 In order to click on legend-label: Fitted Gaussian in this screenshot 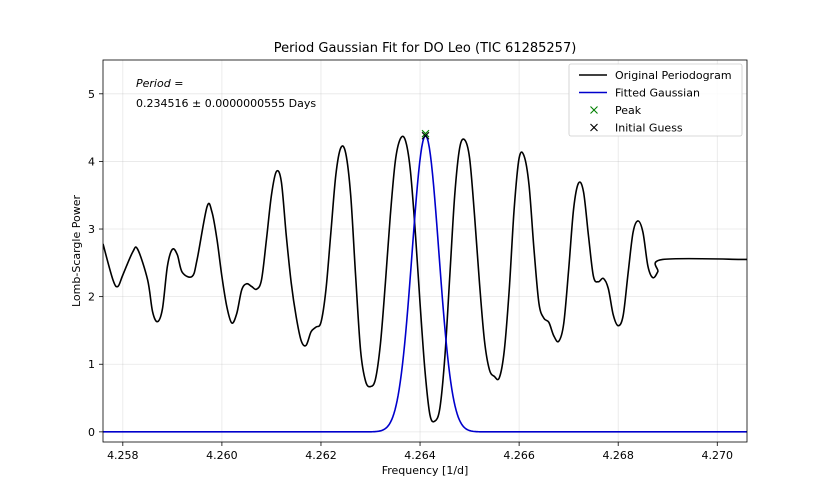, I will do `click(657, 93)`.